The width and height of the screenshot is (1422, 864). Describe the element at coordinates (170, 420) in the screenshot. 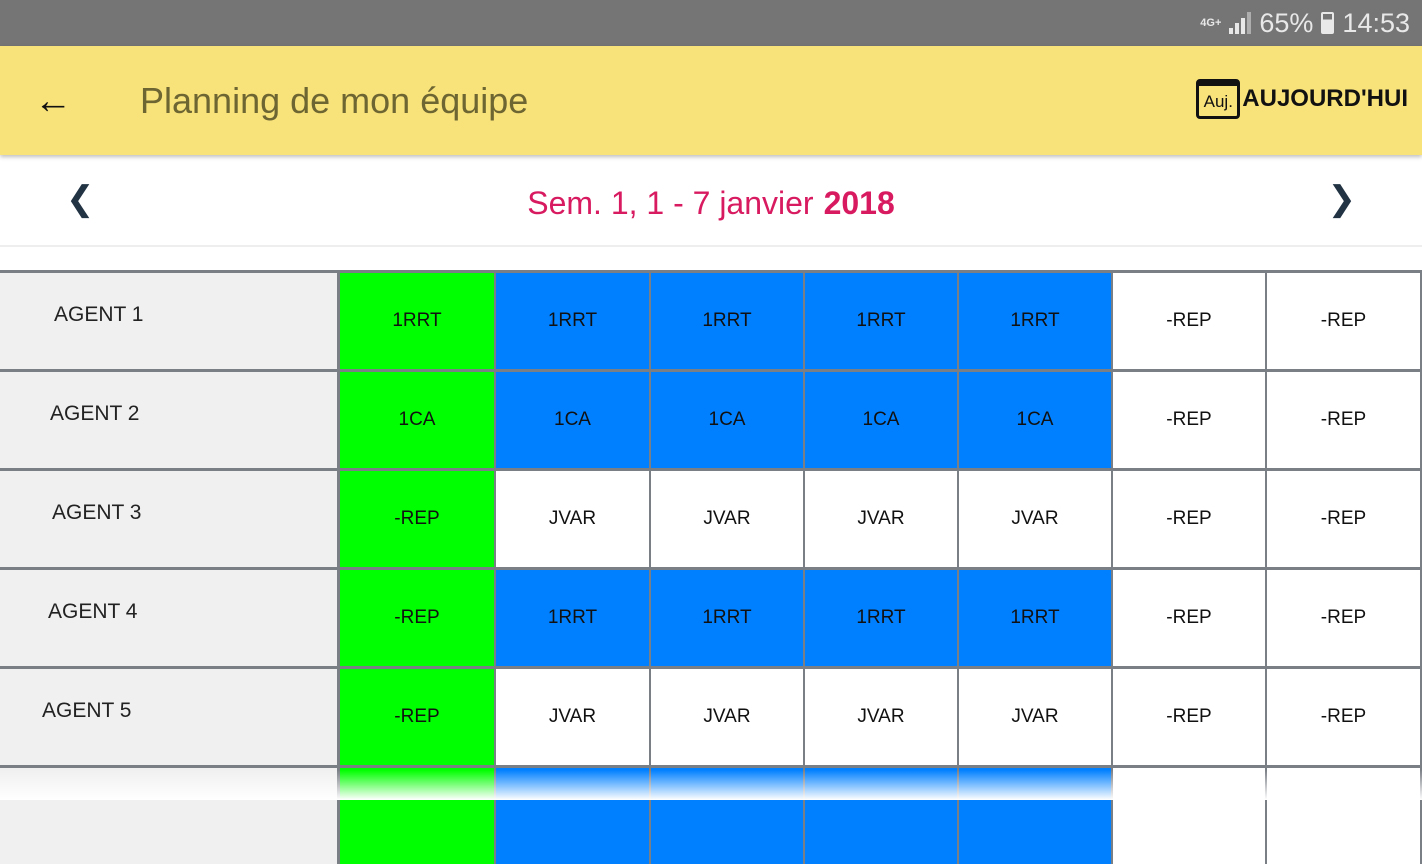

I see `agent-name: AGENT 2` at that location.